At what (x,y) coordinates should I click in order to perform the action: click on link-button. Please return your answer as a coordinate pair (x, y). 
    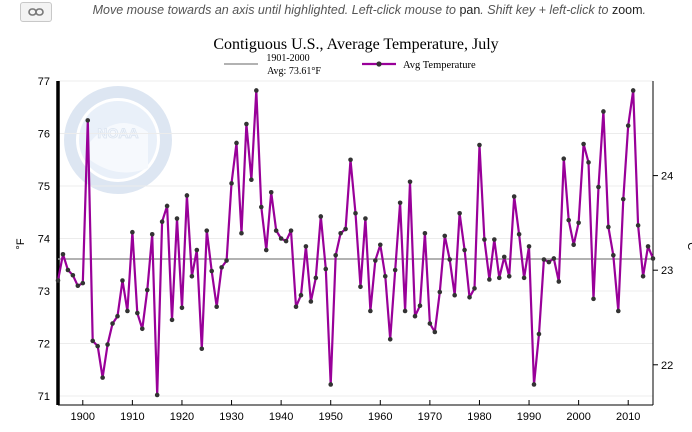
    Looking at the image, I should click on (36, 12).